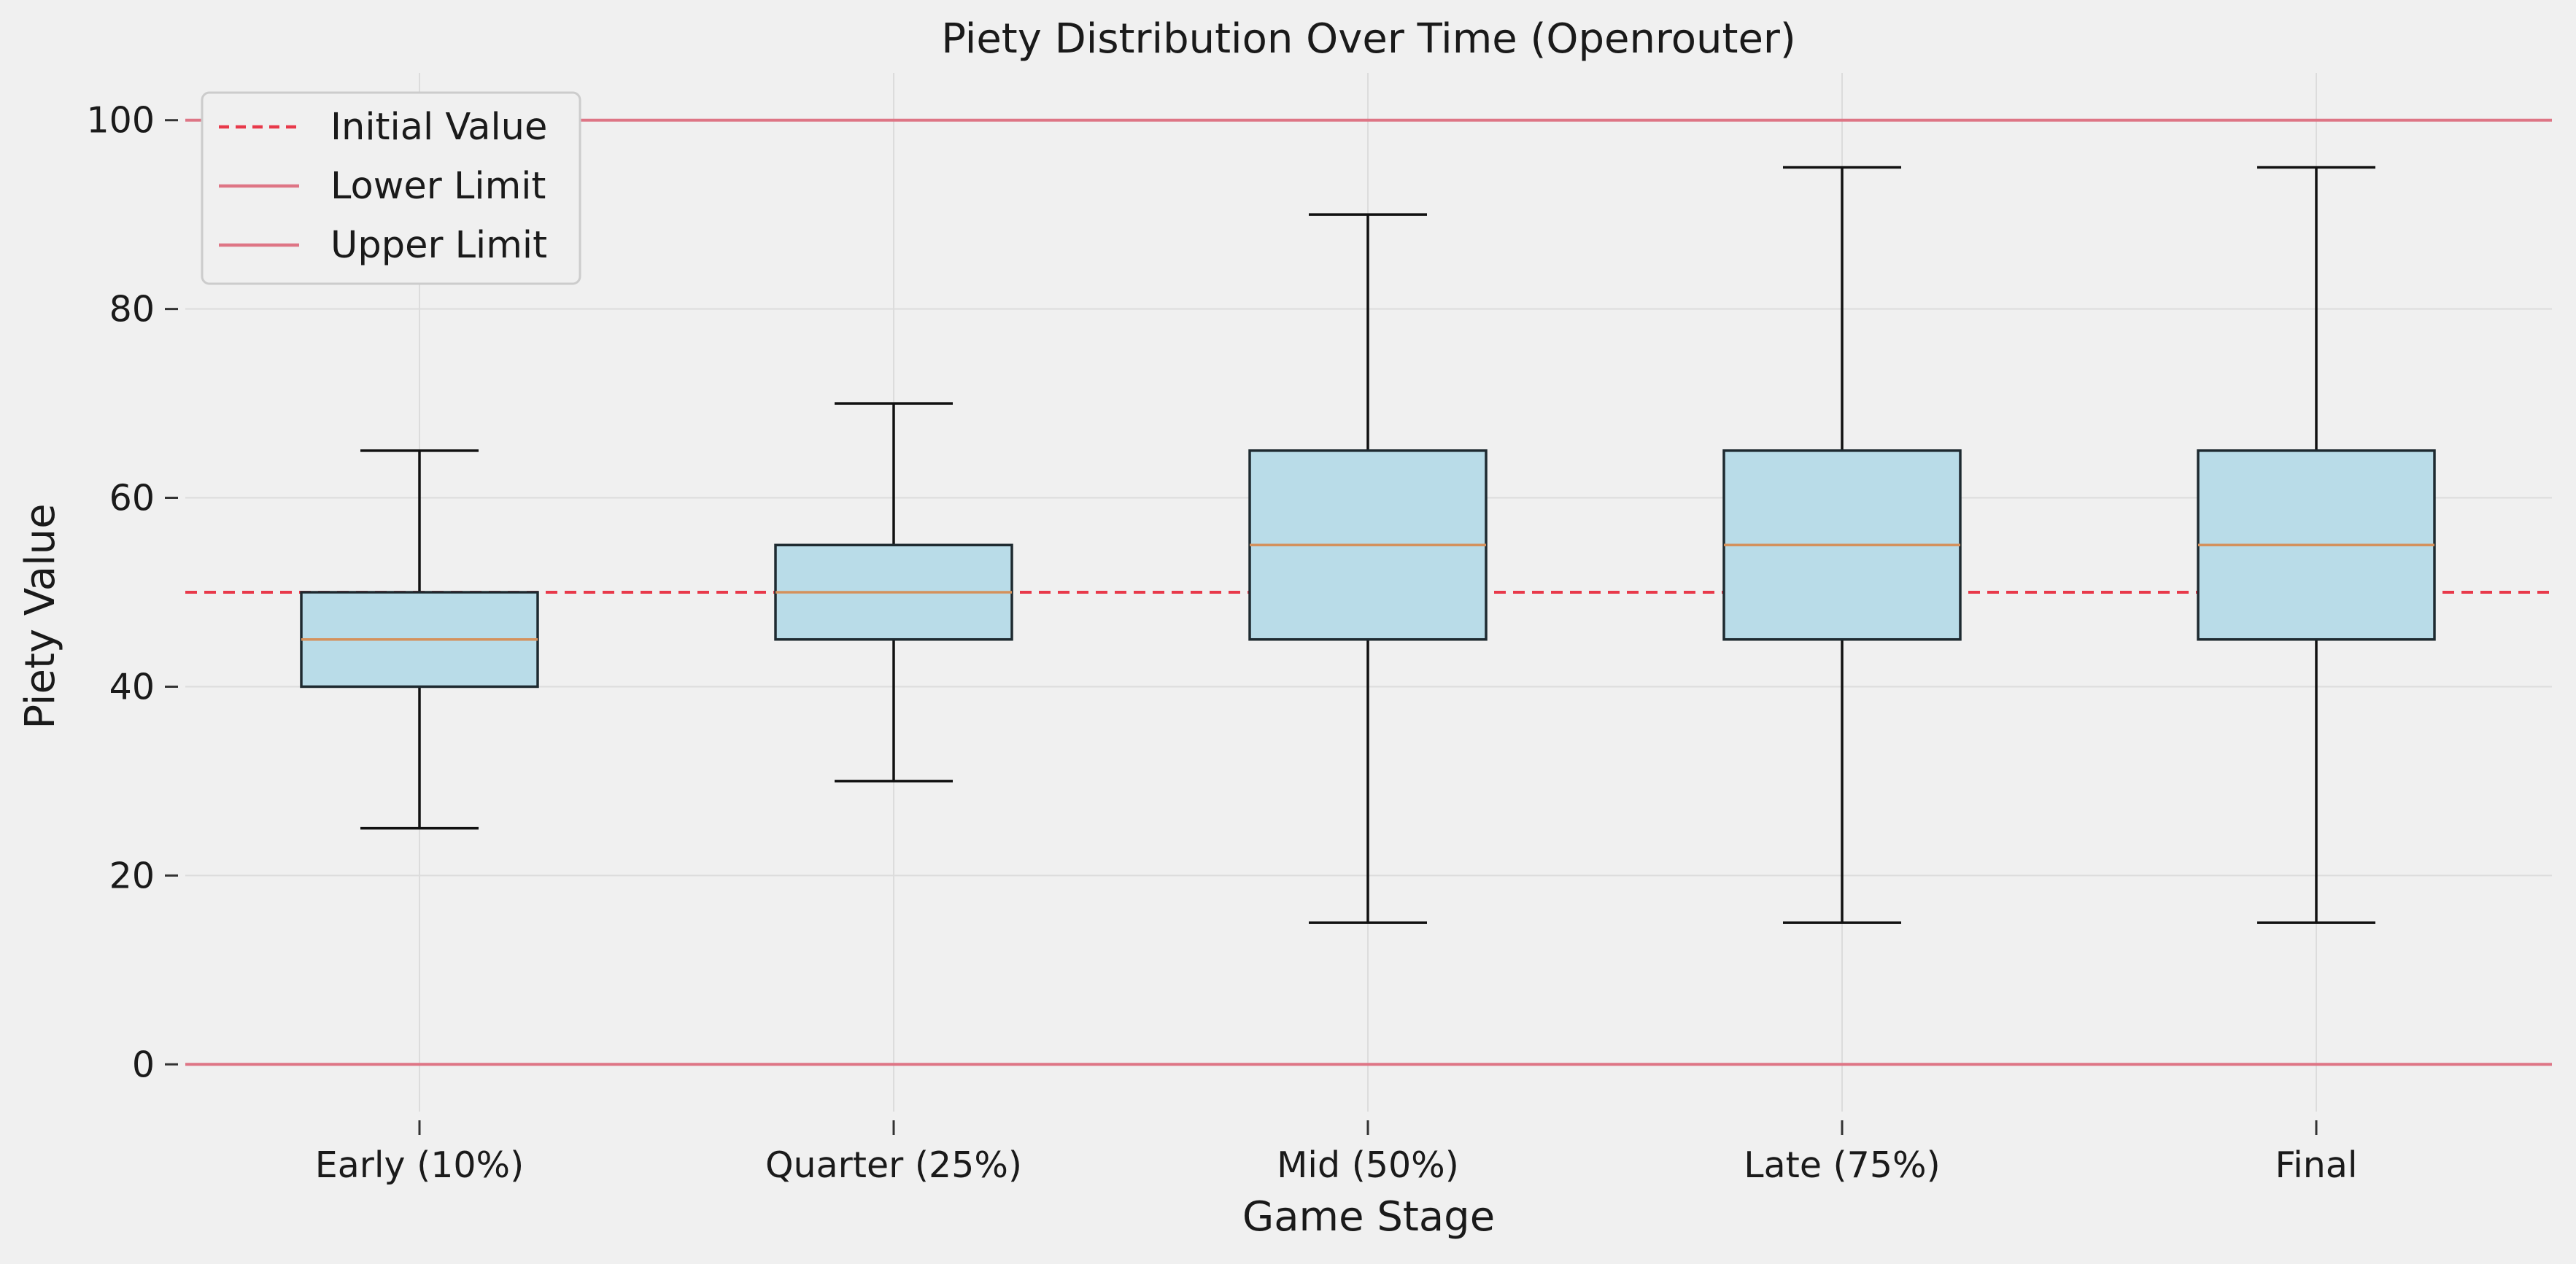 This screenshot has width=2576, height=1264. What do you see at coordinates (893, 1165) in the screenshot?
I see `x-tick-label: Quarter (25%)` at bounding box center [893, 1165].